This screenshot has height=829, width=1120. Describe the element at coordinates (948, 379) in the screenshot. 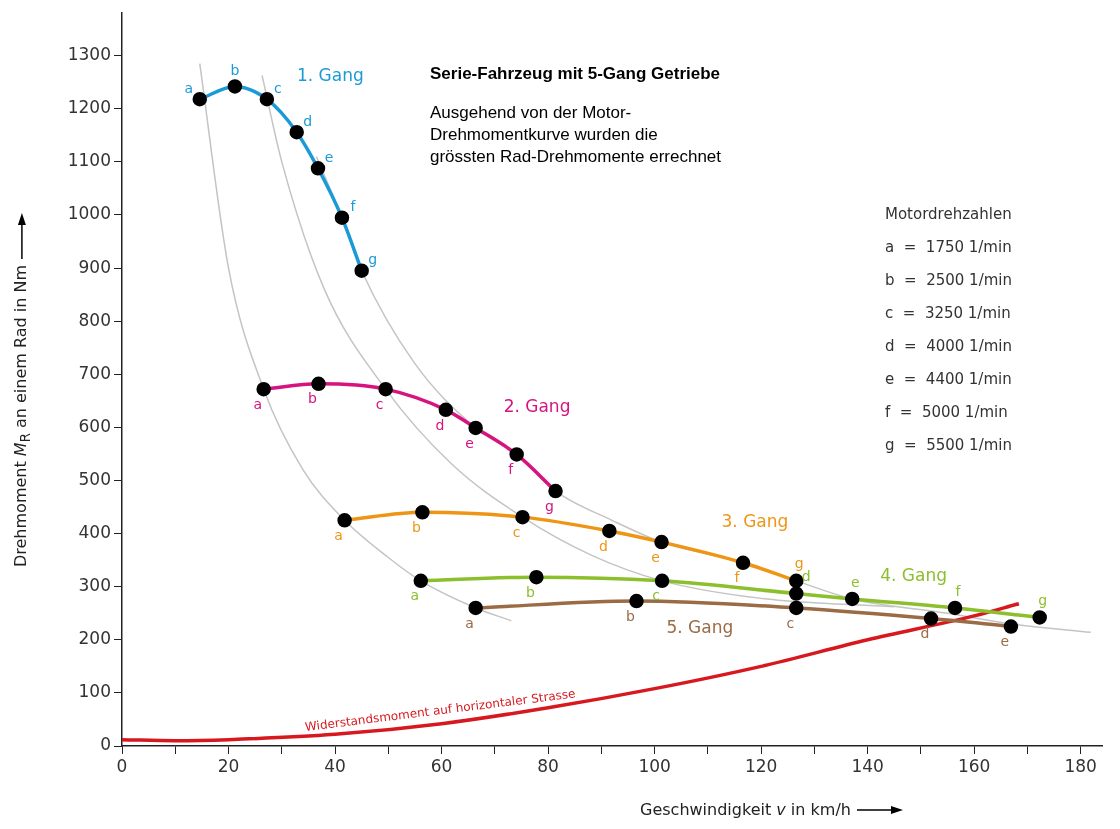

I see `annotation: e = 4400 1/min` at that location.